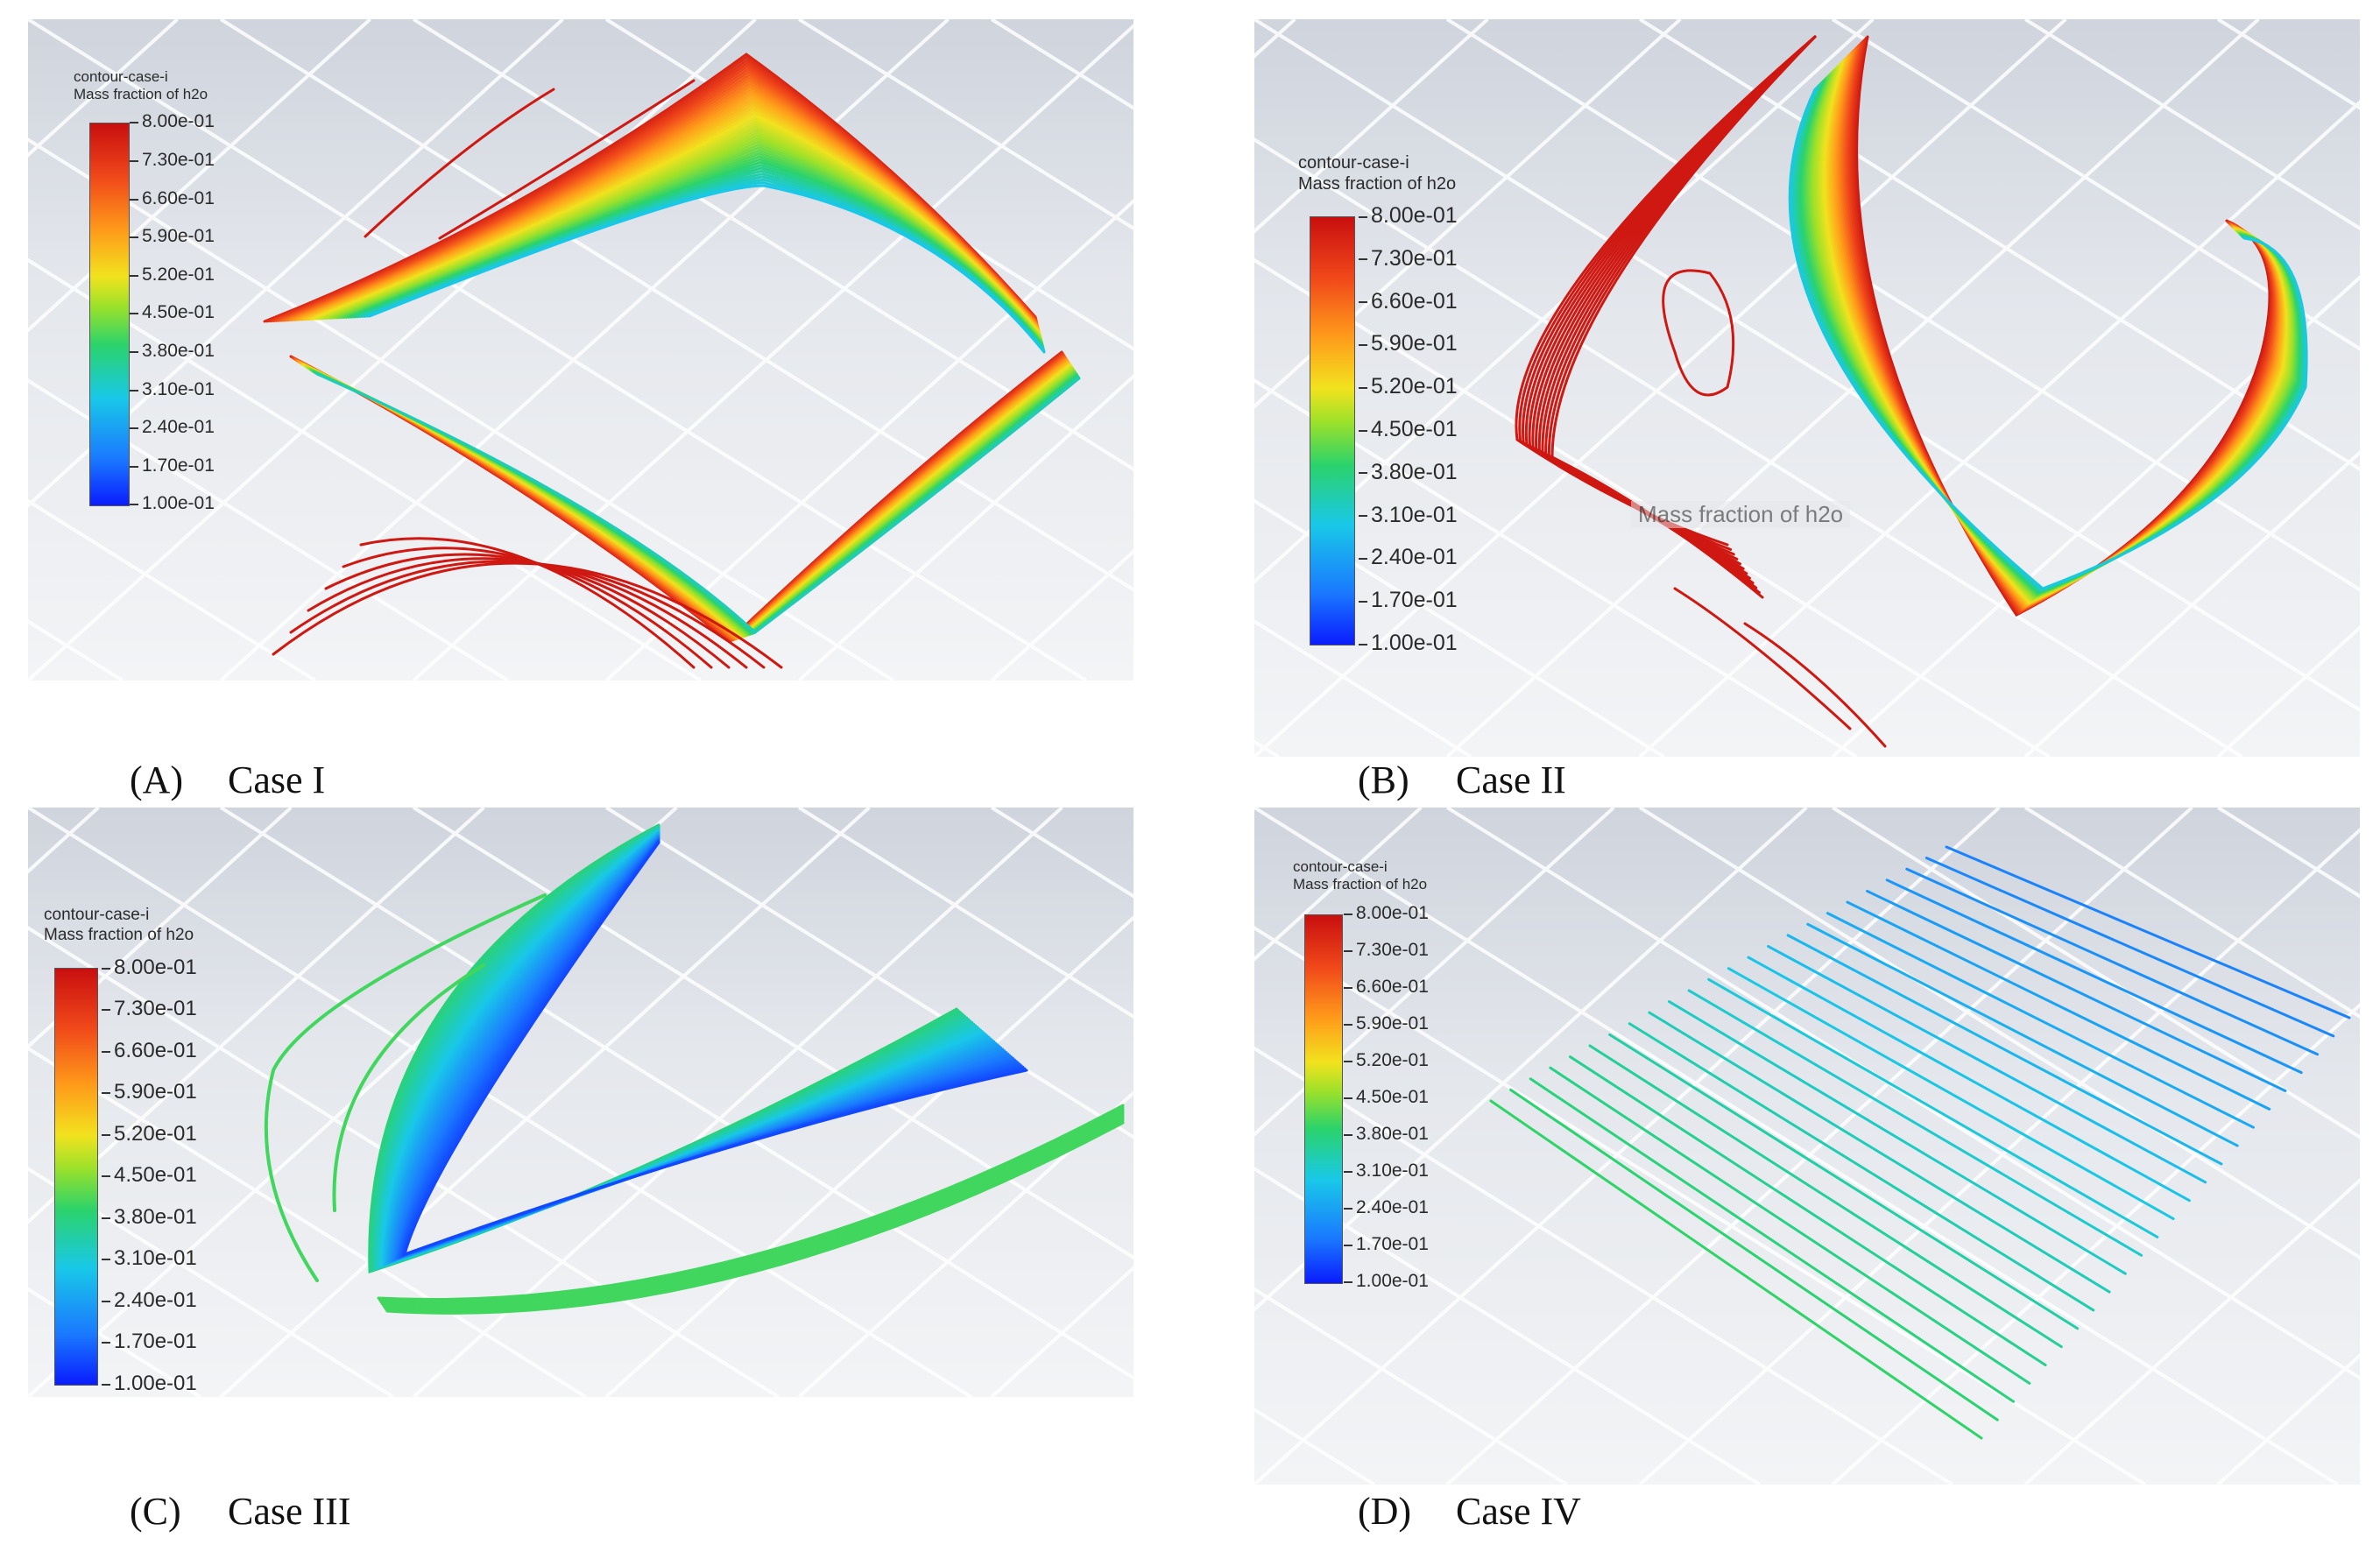 The width and height of the screenshot is (2380, 1559). What do you see at coordinates (155, 1511) in the screenshot?
I see `caption-label: (C)` at bounding box center [155, 1511].